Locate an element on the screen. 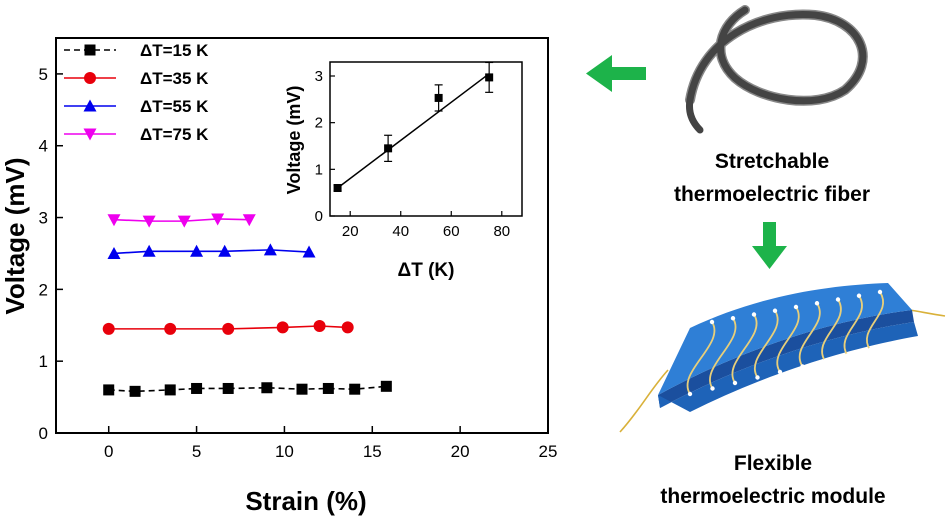  module-substrate-top is located at coordinates (785, 339).